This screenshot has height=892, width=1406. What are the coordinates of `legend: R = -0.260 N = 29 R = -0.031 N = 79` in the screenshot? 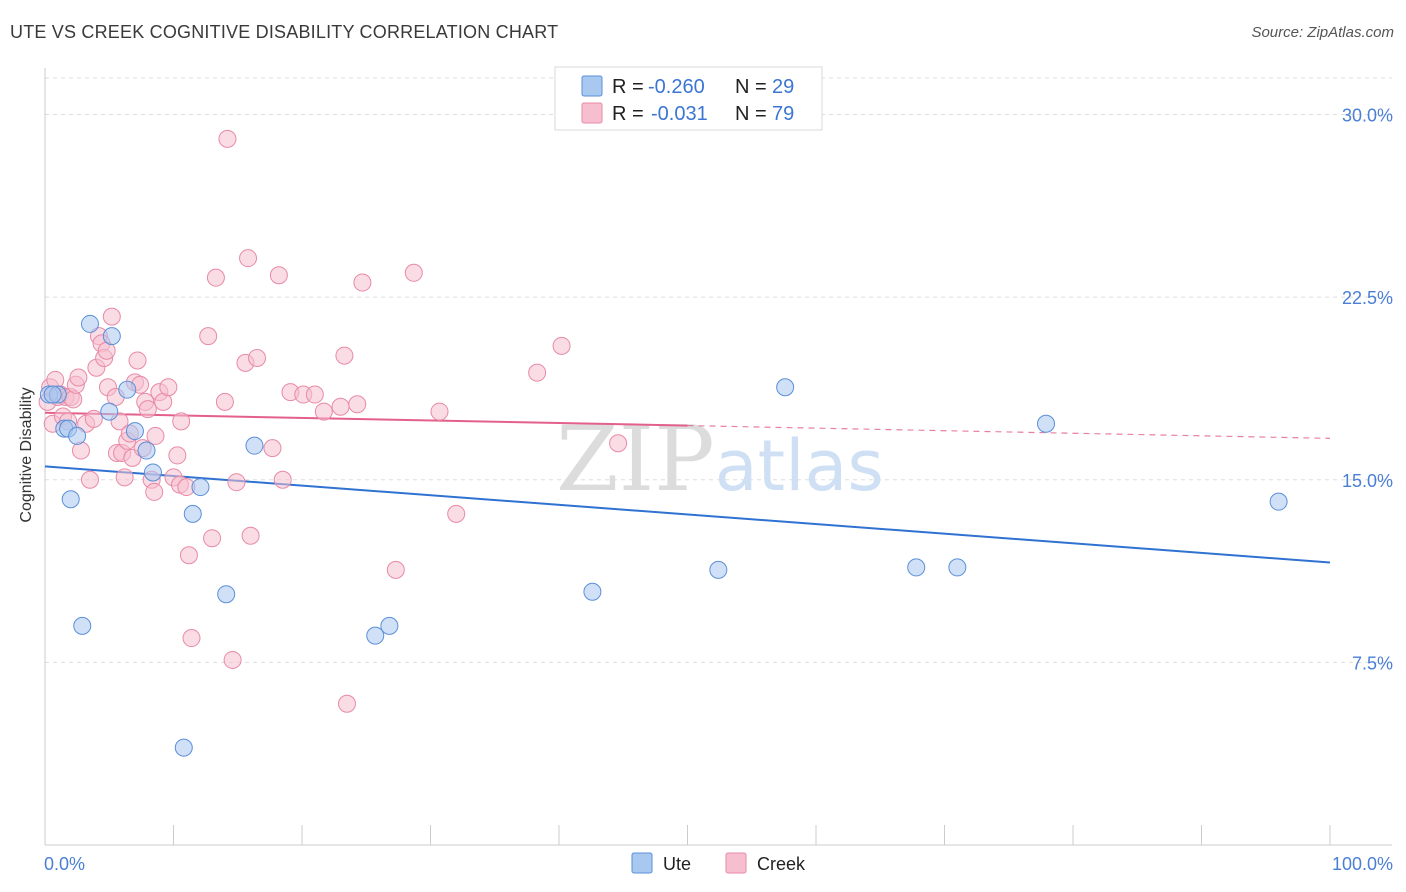 It's located at (688, 98).